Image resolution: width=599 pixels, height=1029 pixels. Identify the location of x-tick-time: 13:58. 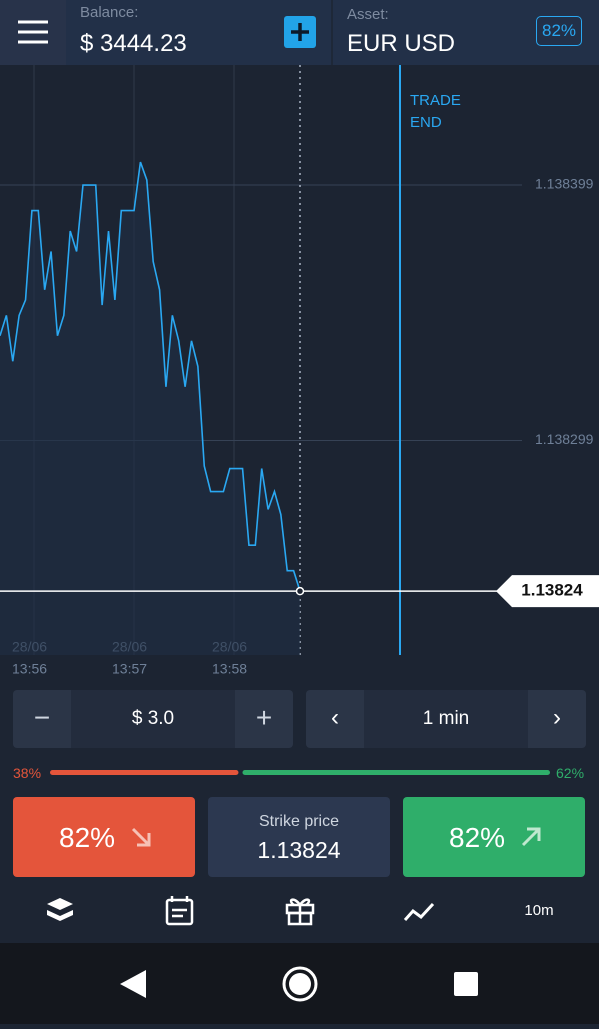
(229, 669).